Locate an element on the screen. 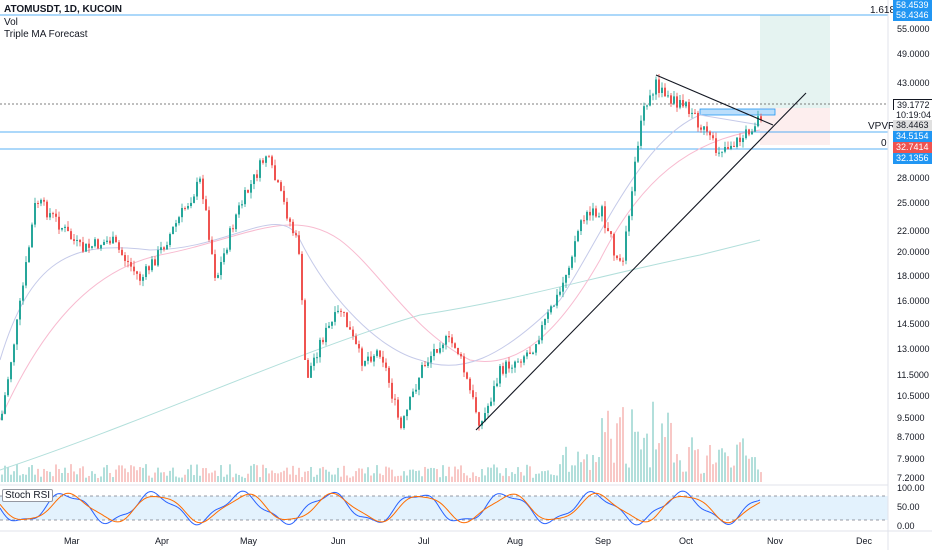  chart-title: ATOMUSDT, 1D, KUCOIN is located at coordinates (63, 9).